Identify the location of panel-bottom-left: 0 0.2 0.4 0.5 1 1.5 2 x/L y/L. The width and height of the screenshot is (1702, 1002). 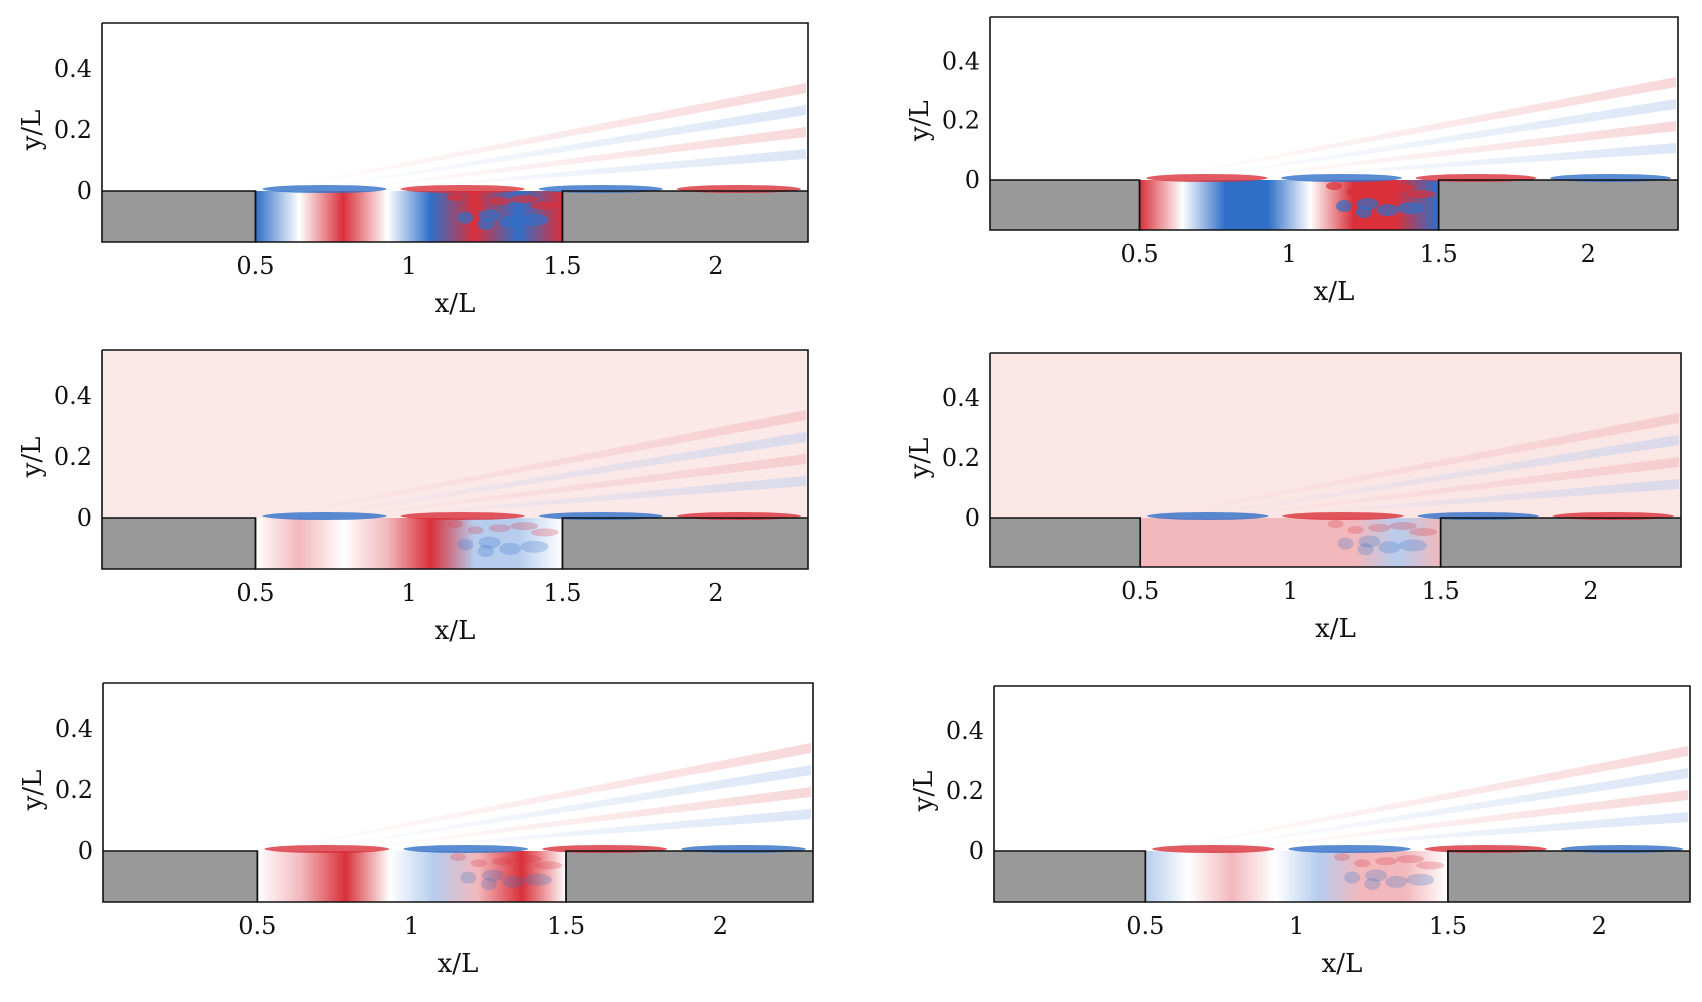
(416, 830).